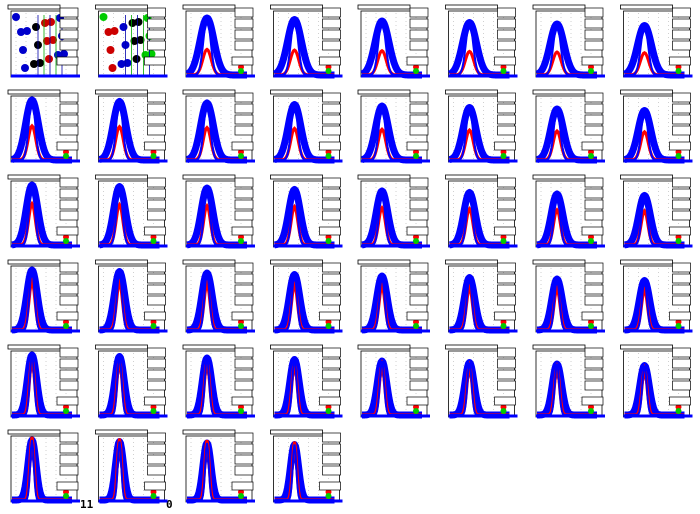 The width and height of the screenshot is (700, 514). I want to click on footer-number: 11, so click(87, 504).